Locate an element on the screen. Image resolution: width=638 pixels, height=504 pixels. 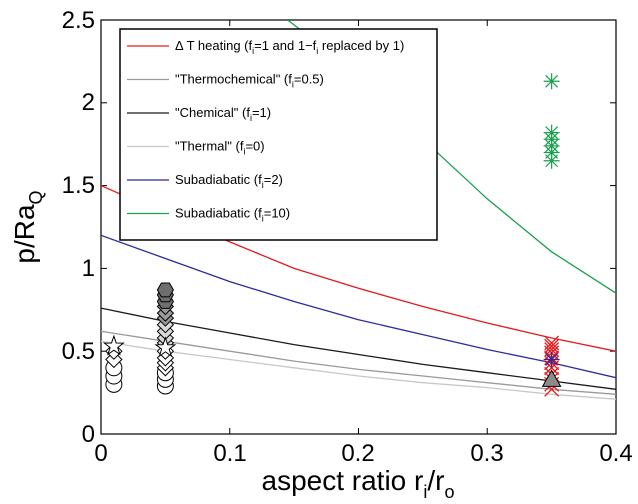
legend-label-thermal: "Thermal" (fi=0) is located at coordinates (220, 148).